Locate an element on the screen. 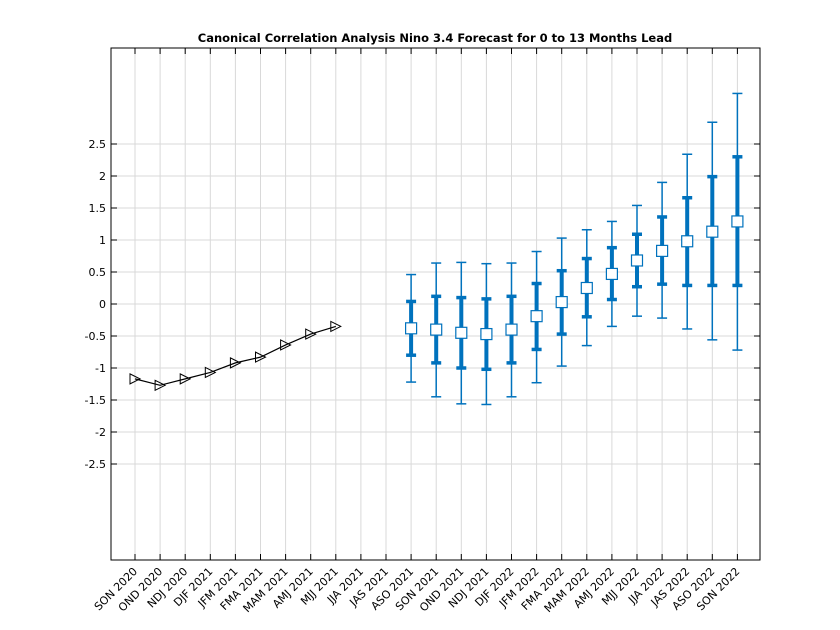  y-tick-label: -1.5 is located at coordinates (95, 400).